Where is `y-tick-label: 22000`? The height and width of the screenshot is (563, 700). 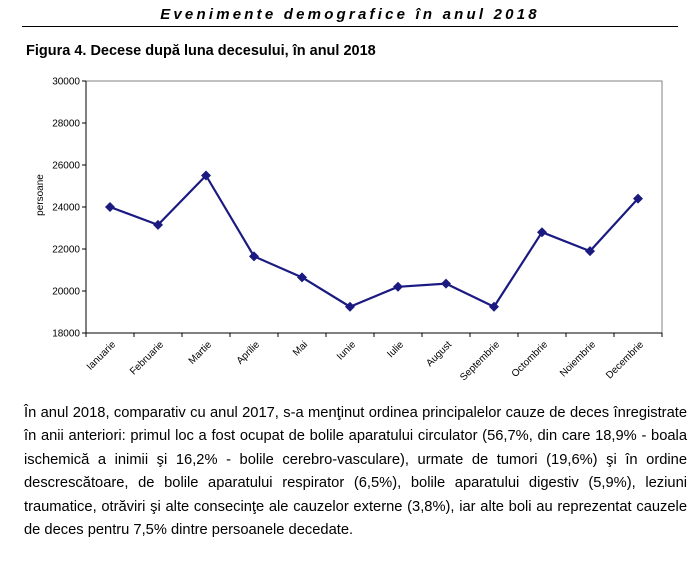 y-tick-label: 22000 is located at coordinates (66, 250).